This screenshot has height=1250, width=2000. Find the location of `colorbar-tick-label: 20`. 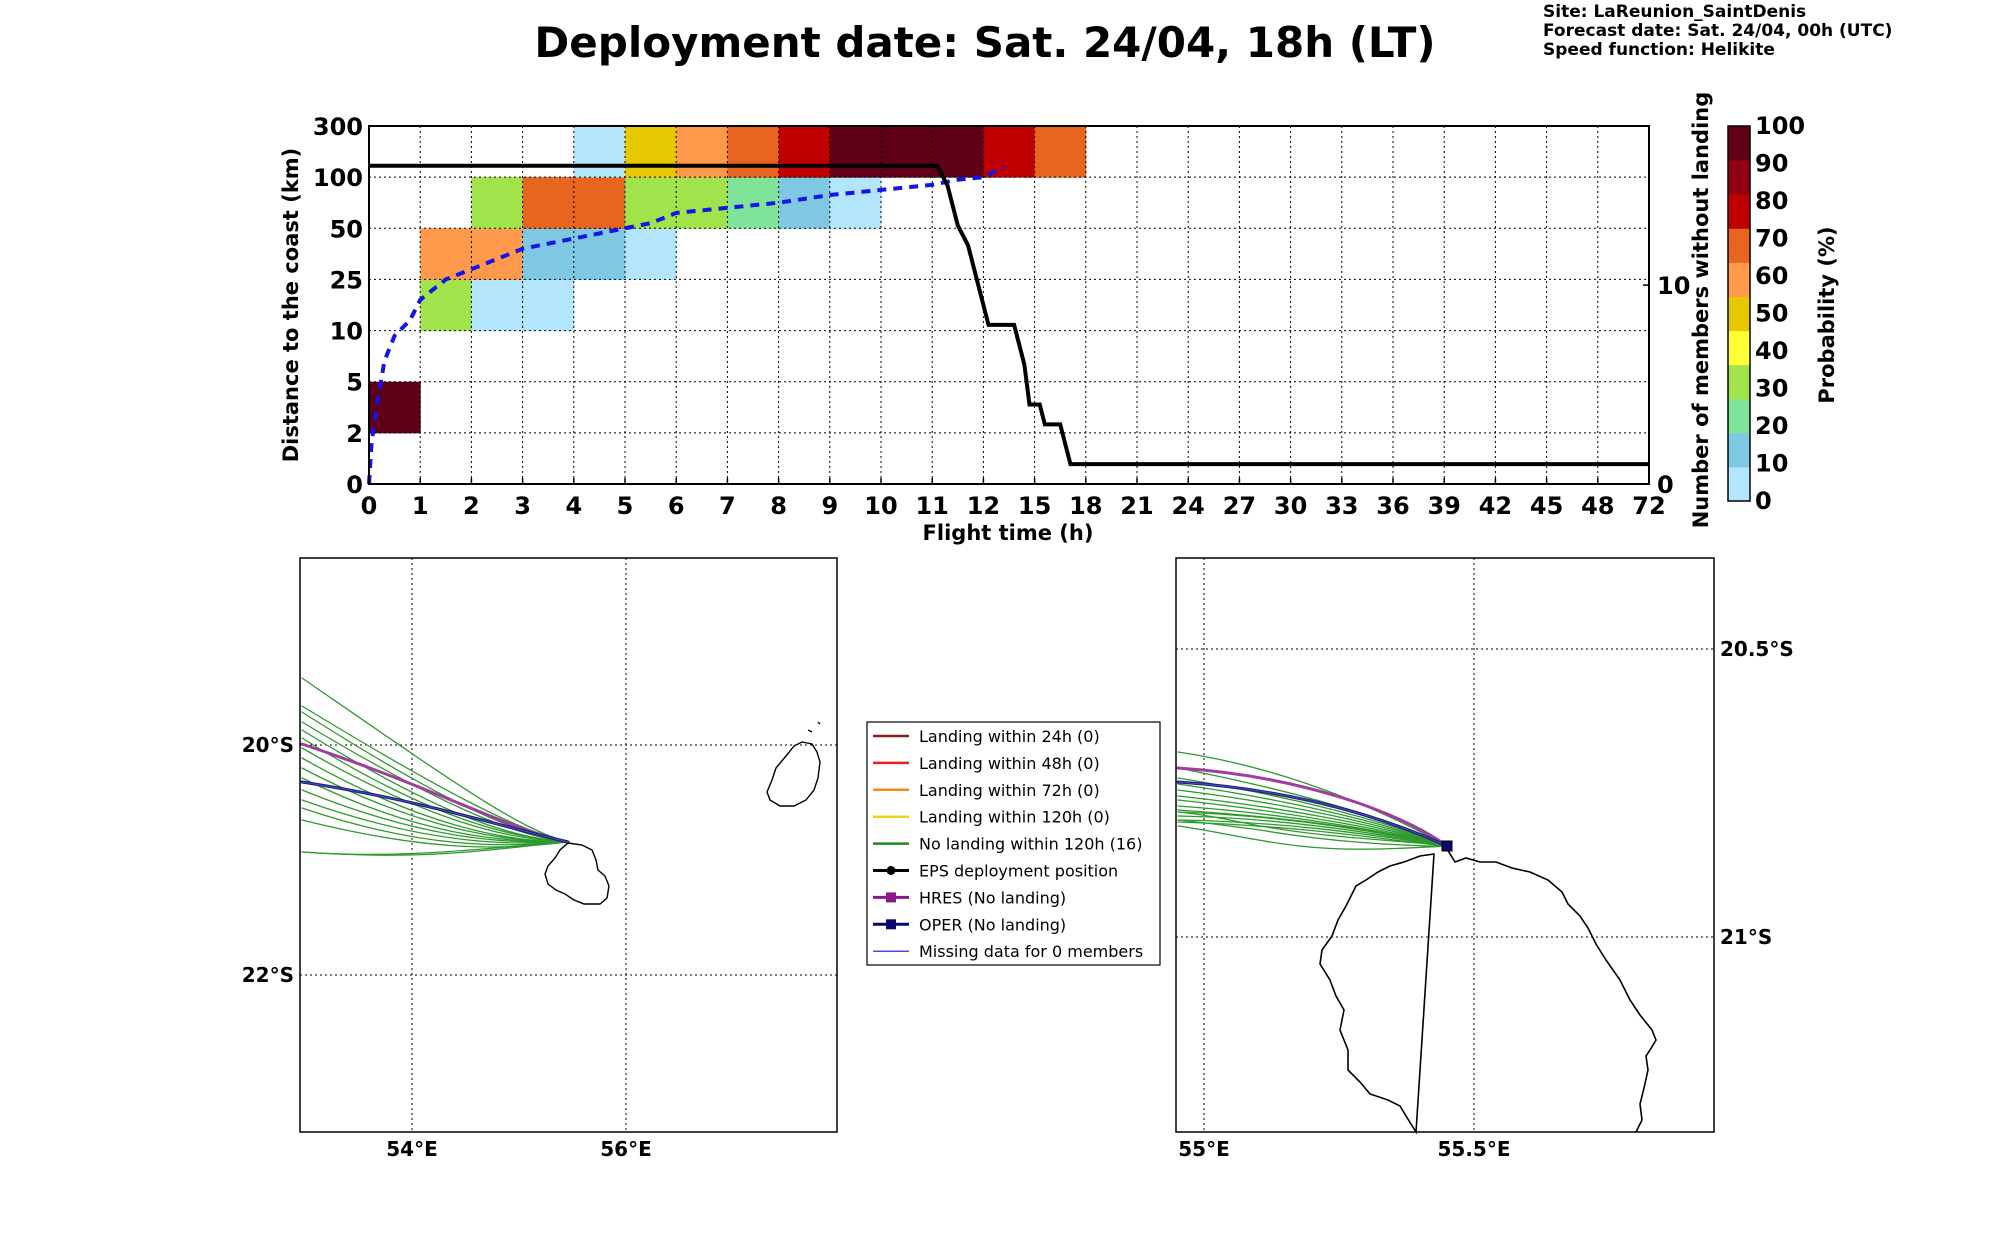

colorbar-tick-label: 20 is located at coordinates (1771, 426).